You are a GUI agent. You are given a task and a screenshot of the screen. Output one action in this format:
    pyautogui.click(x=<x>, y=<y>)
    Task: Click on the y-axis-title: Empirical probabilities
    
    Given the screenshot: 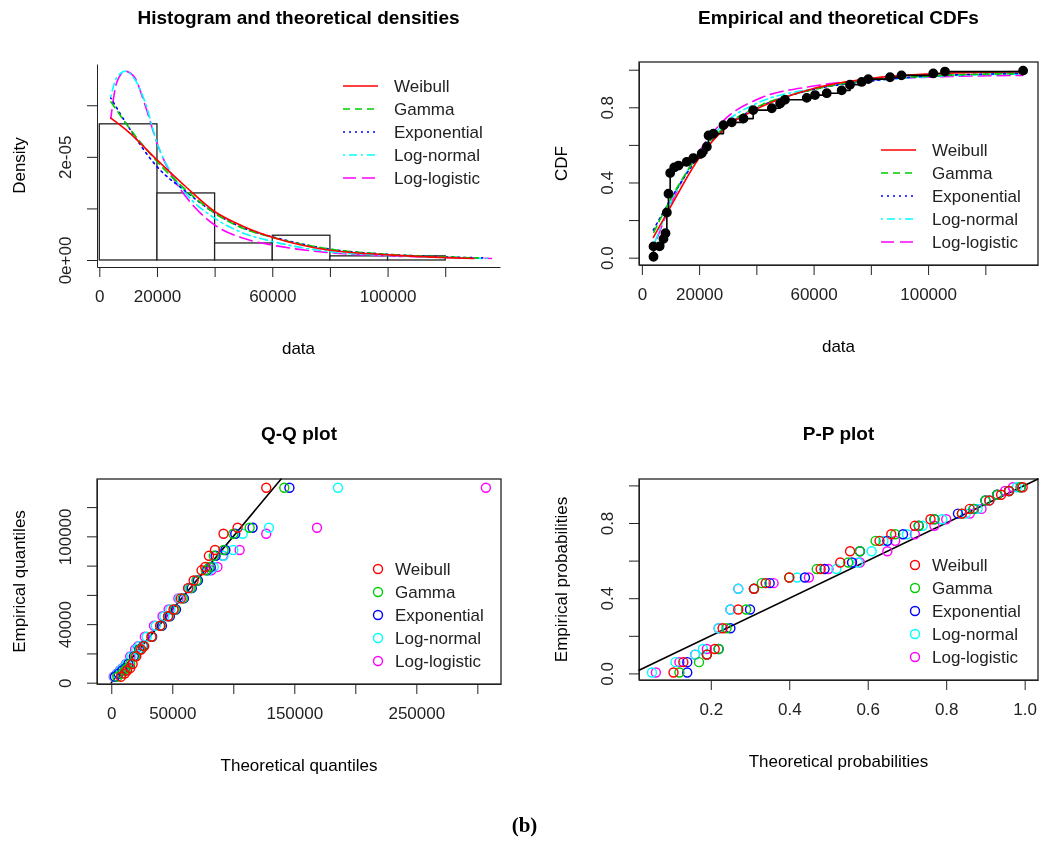 What is the action you would take?
    pyautogui.click(x=561, y=579)
    